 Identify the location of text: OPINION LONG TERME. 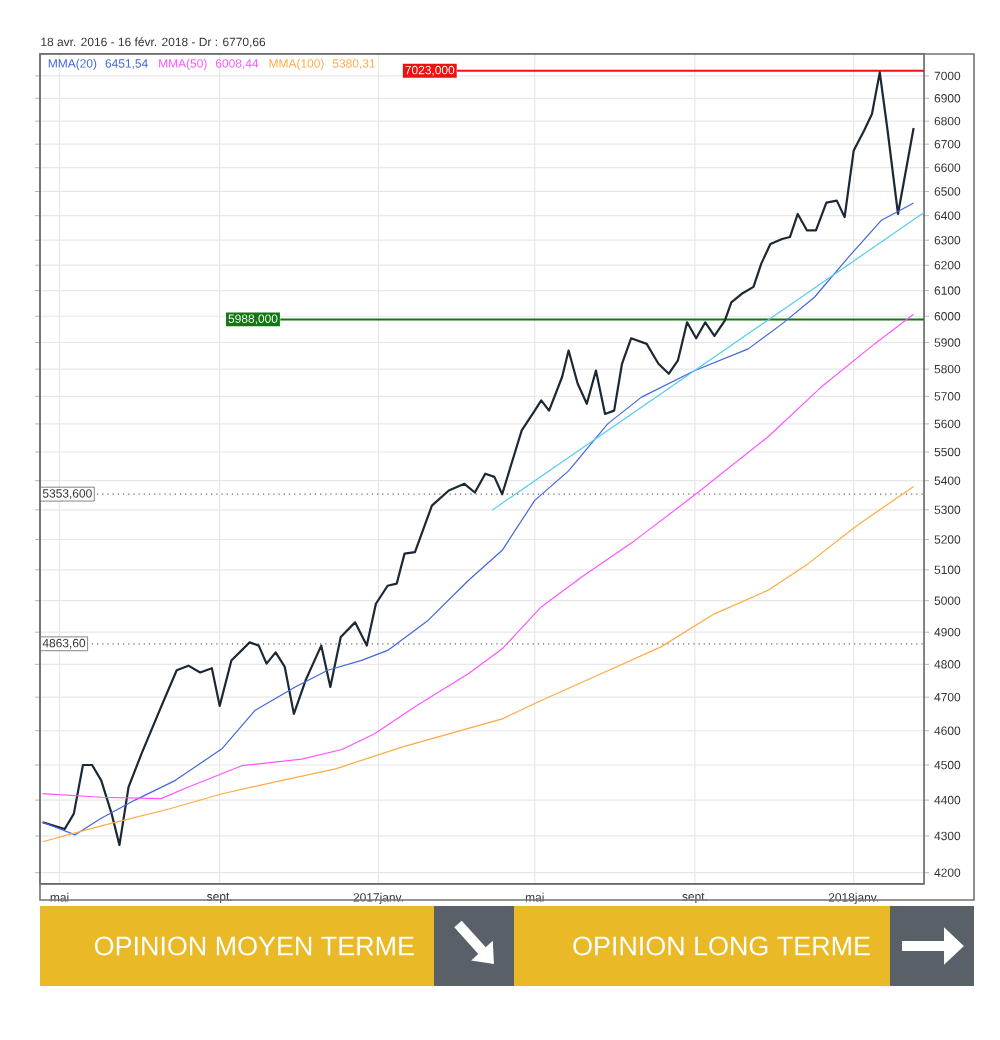
(721, 946).